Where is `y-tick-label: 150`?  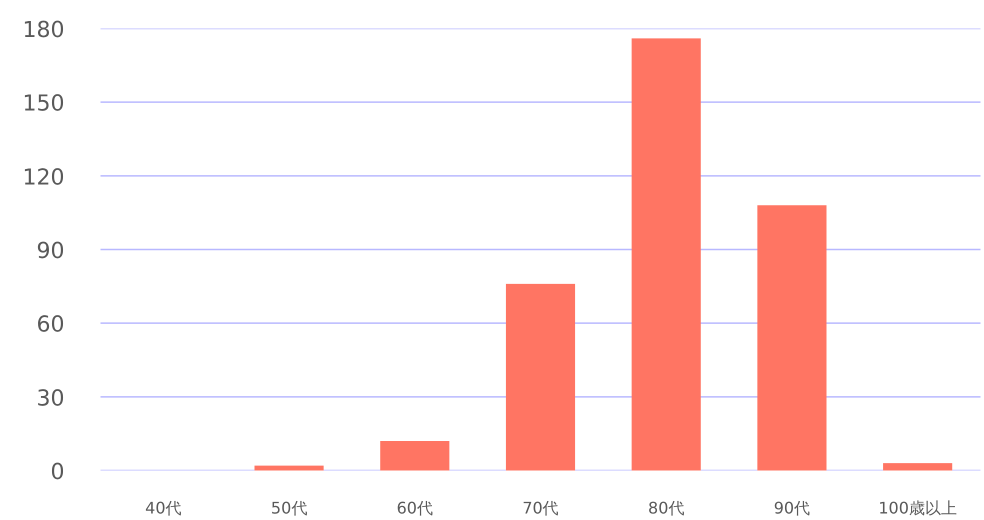 y-tick-label: 150 is located at coordinates (43, 104).